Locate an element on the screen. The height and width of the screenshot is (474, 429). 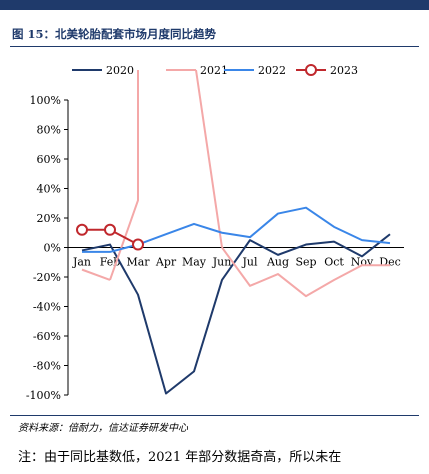
figure-title: 图 15：北美轮胎配套市场月度同比趋势 is located at coordinates (114, 34).